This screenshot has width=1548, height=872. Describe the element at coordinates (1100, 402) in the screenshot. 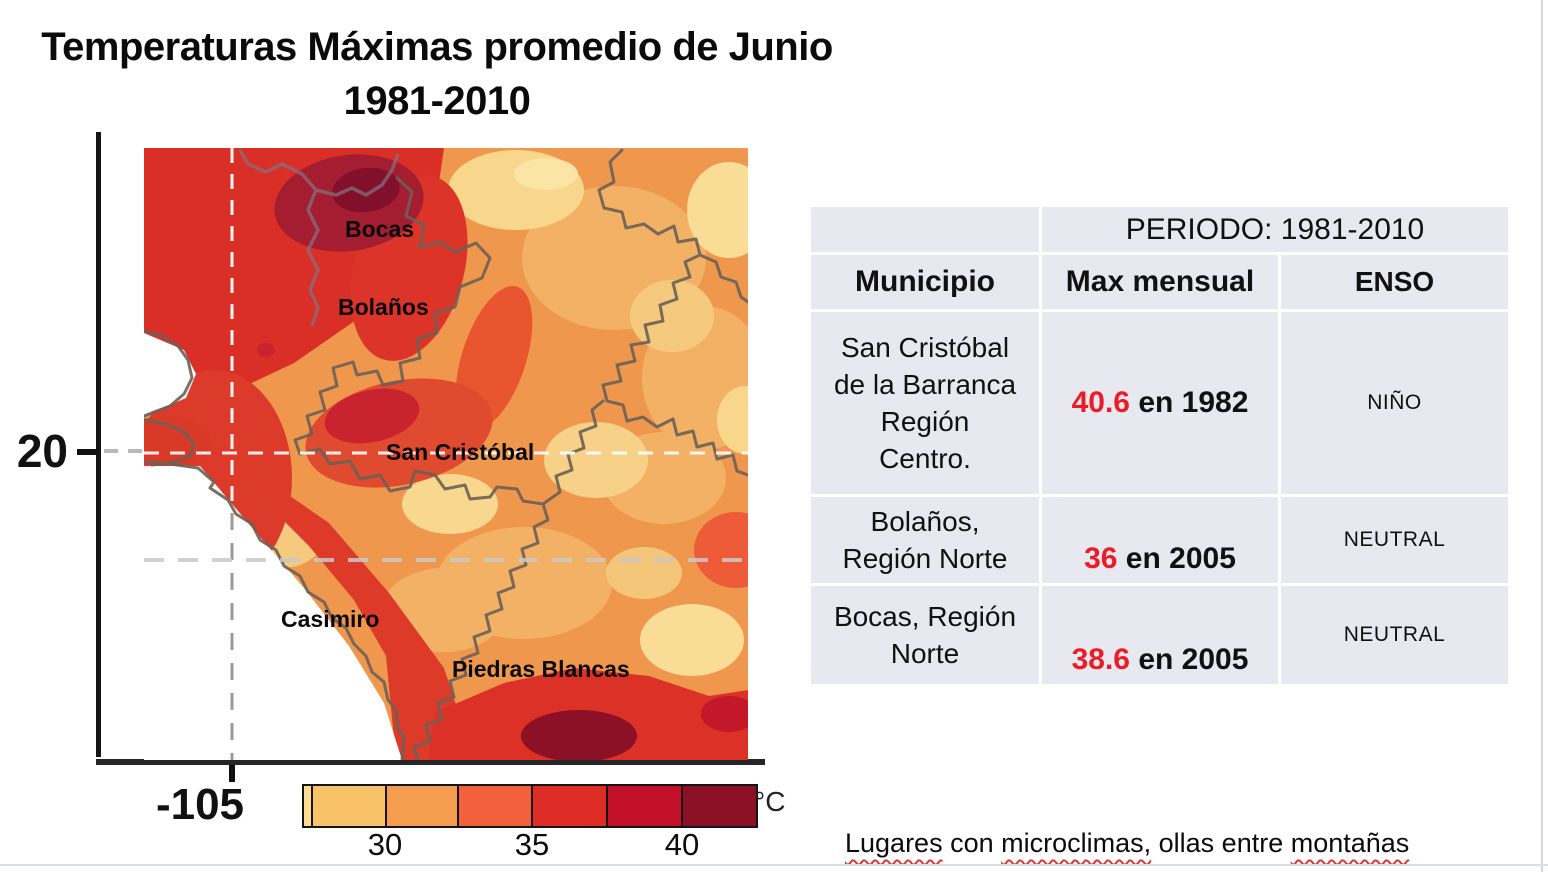

I see `max-value: 40.6` at that location.